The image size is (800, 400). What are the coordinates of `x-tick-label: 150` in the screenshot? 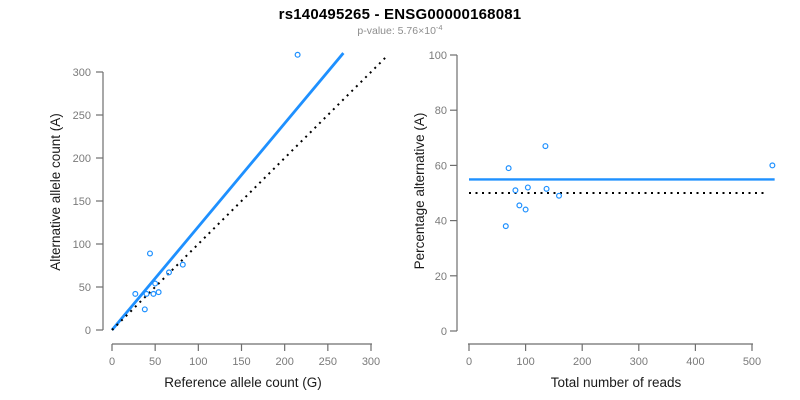 It's located at (241, 362).